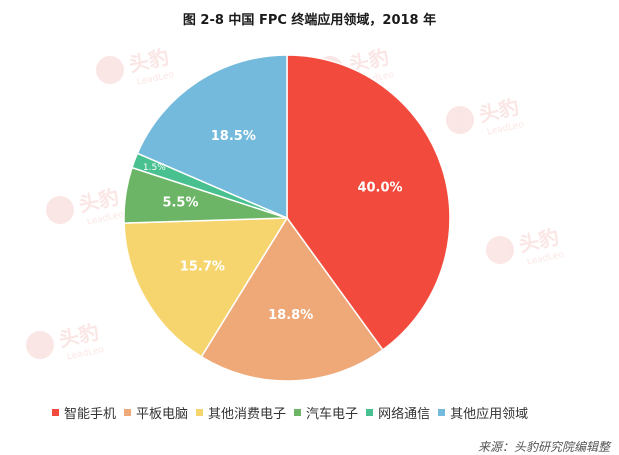  I want to click on slice-label-0: 40.0%, so click(379, 187).